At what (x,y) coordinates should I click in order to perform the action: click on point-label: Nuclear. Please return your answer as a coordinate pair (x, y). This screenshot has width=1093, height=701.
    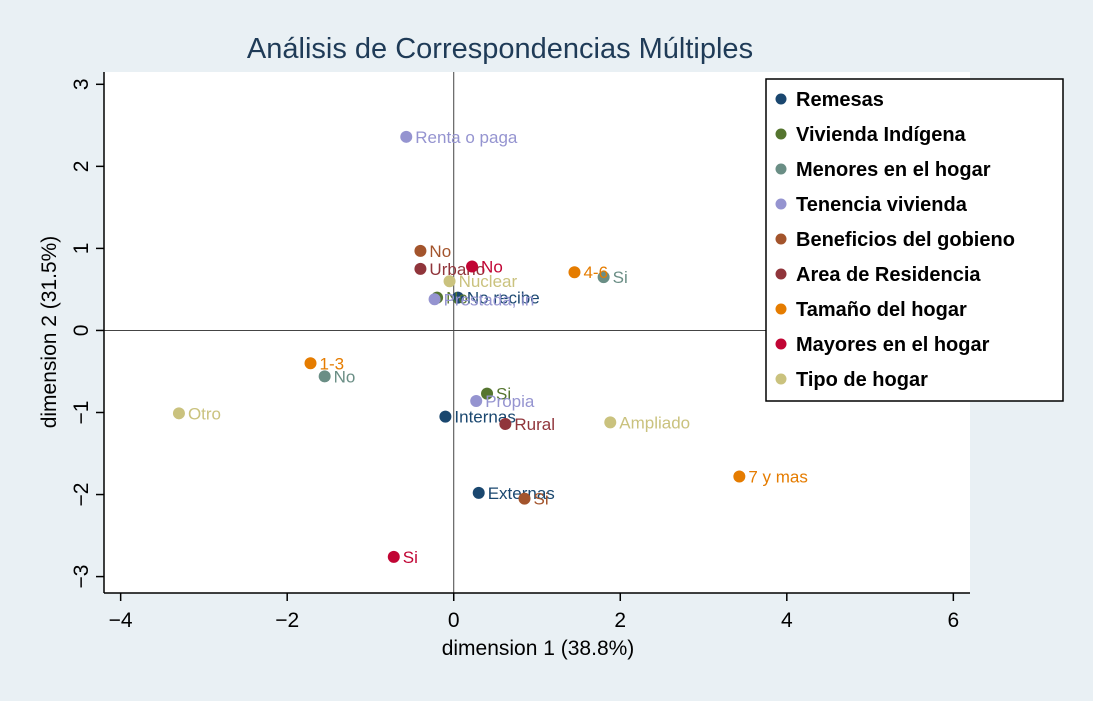
    Looking at the image, I should click on (488, 281).